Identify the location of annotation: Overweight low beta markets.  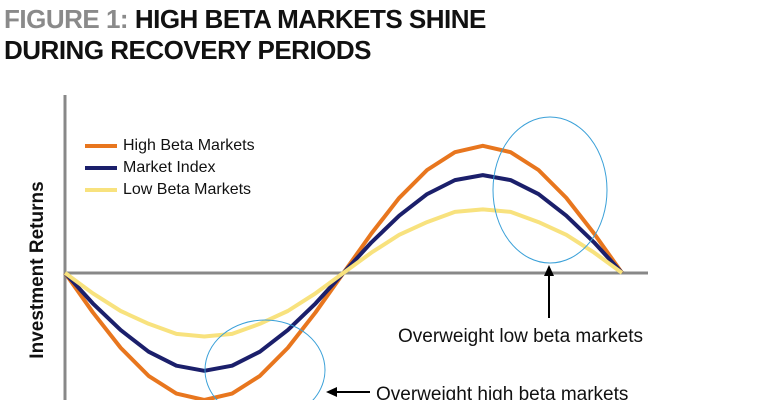
(520, 336).